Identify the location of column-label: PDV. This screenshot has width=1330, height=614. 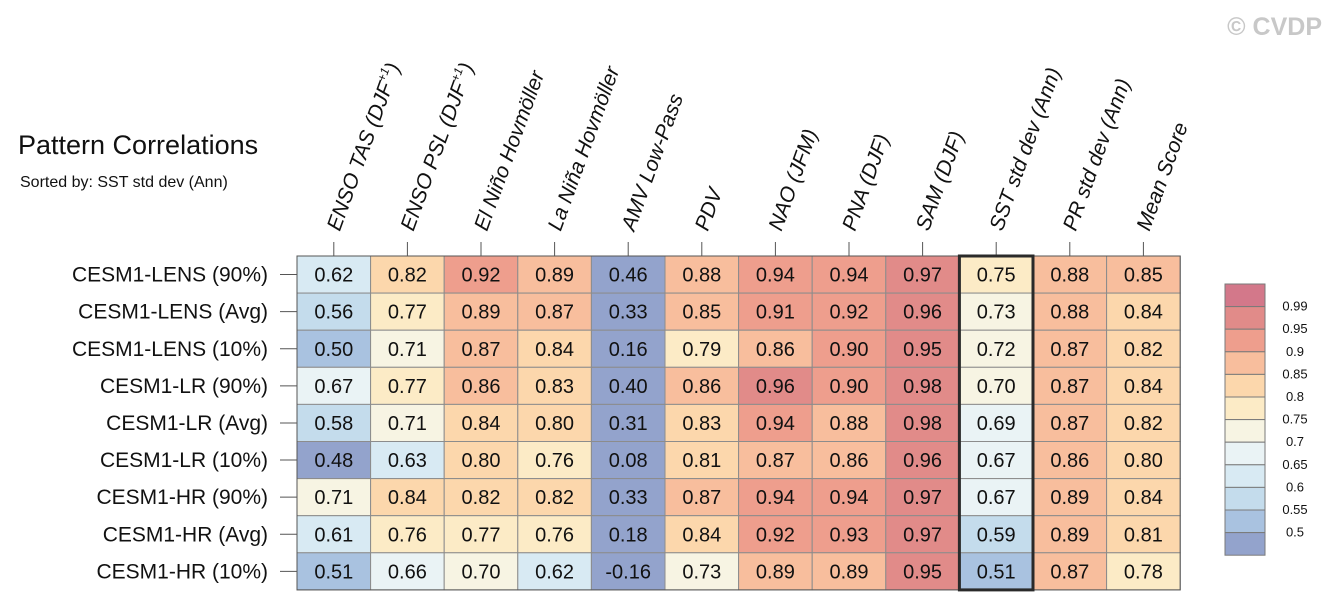
(709, 208).